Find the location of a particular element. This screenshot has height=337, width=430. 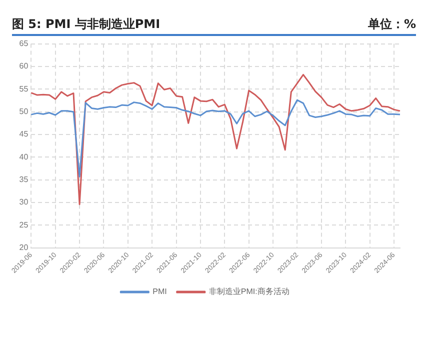

y-tick-label: 50 is located at coordinates (24, 111).